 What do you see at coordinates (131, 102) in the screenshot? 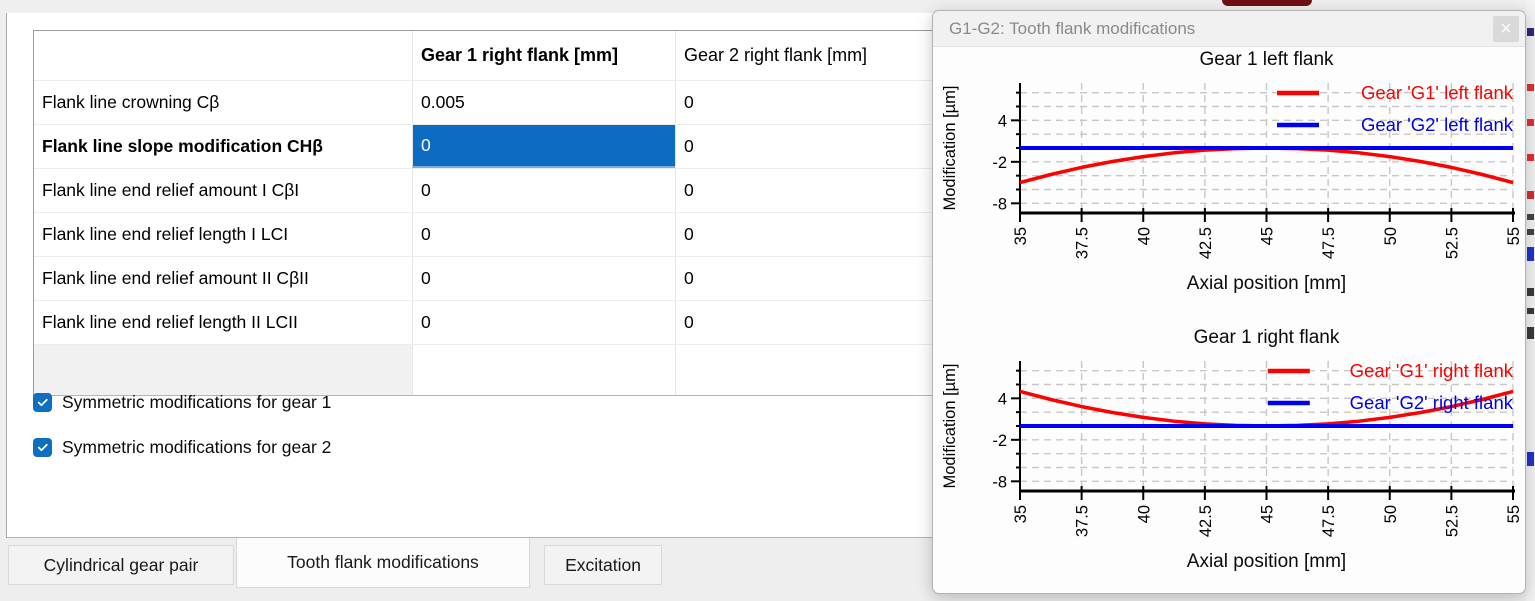
I see `row-label: Flank line crowning Cβ` at bounding box center [131, 102].